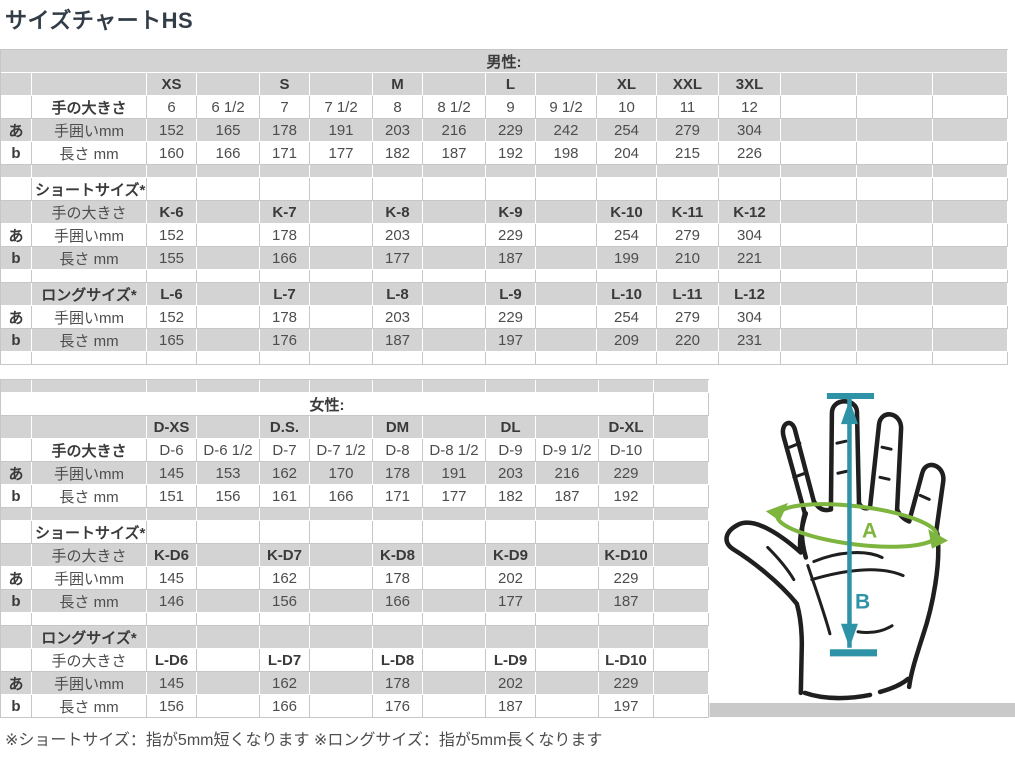 The image size is (1015, 760). I want to click on table-row: 男性:, so click(504, 61).